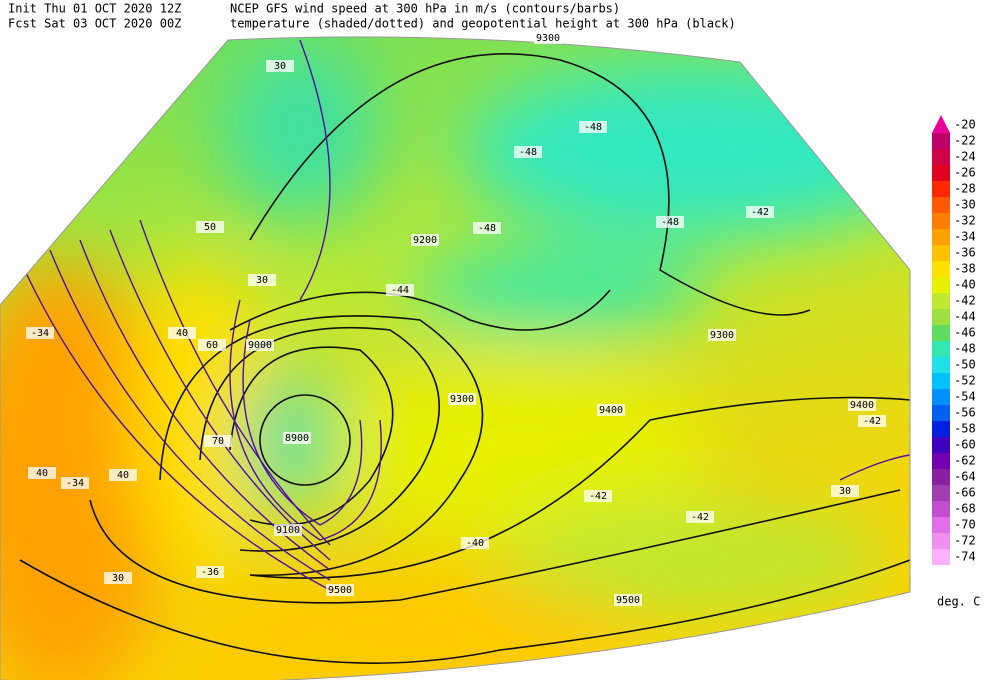 The image size is (1000, 684). Describe the element at coordinates (965, 397) in the screenshot. I see `colorbar-label: -54` at that location.